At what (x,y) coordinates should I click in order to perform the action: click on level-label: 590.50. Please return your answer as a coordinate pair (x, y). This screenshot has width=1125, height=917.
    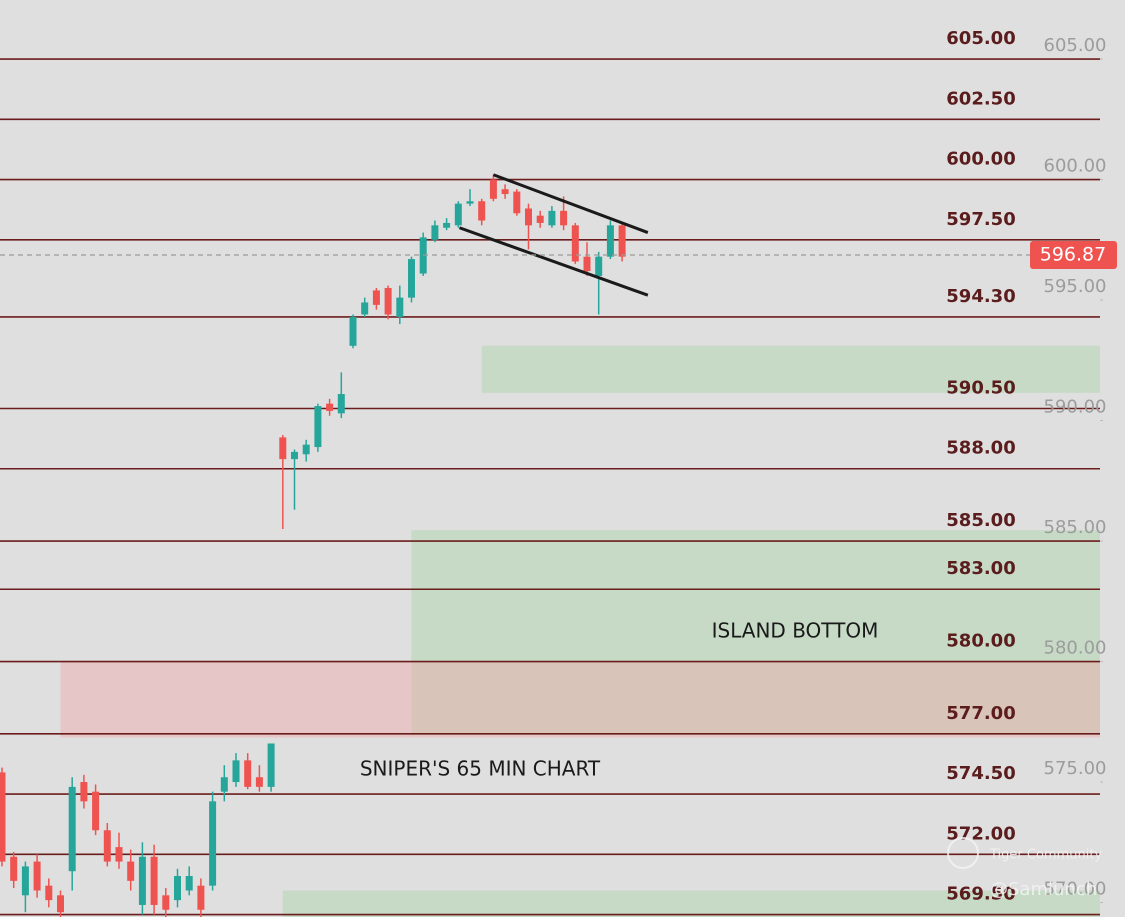
    Looking at the image, I should click on (980, 387).